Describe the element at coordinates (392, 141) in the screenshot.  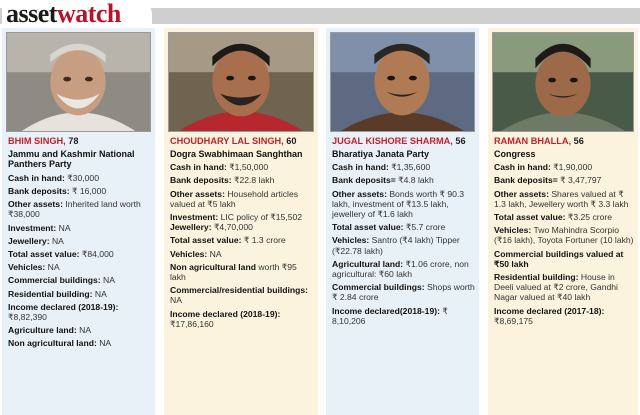
I see `candidate-name-text: JUGAL KISHORE SHARMA,` at that location.